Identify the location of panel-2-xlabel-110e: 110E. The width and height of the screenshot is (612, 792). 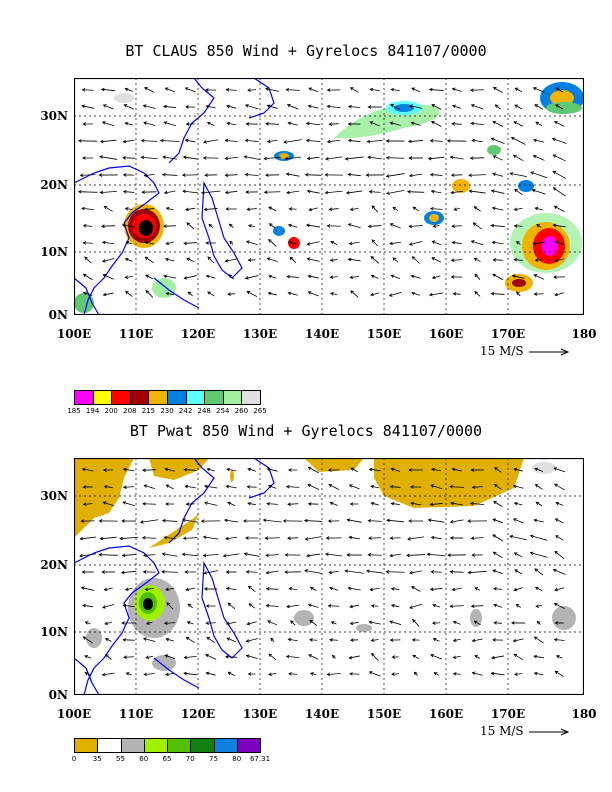
(136, 714).